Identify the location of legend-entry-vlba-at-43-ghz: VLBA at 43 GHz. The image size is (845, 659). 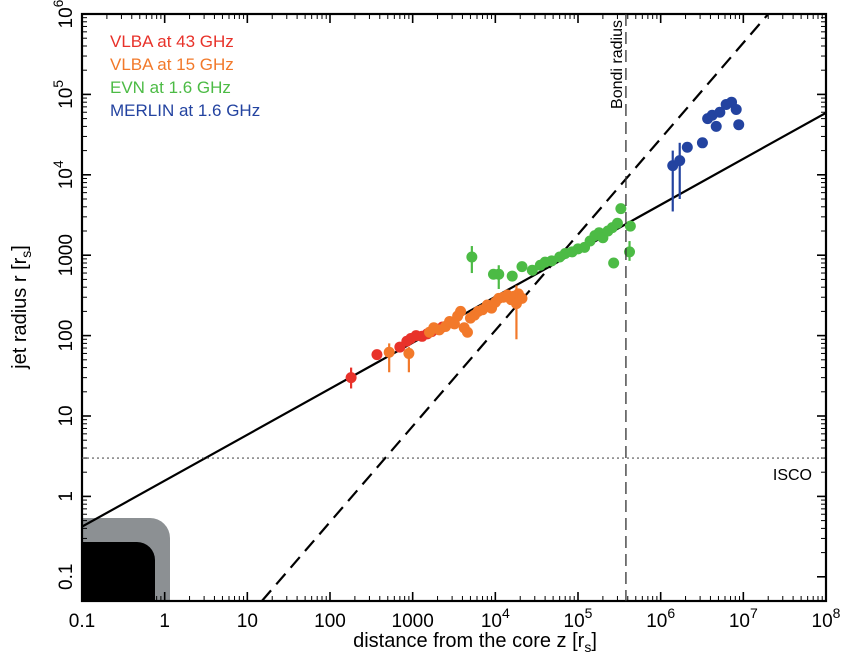
(172, 41).